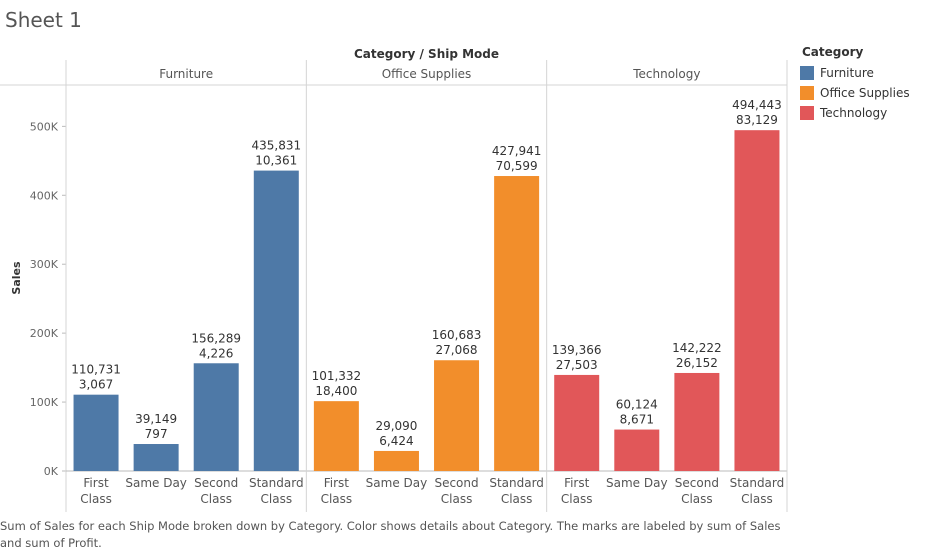 The width and height of the screenshot is (938, 554). I want to click on legend-item-furniture: Furniture, so click(867, 73).